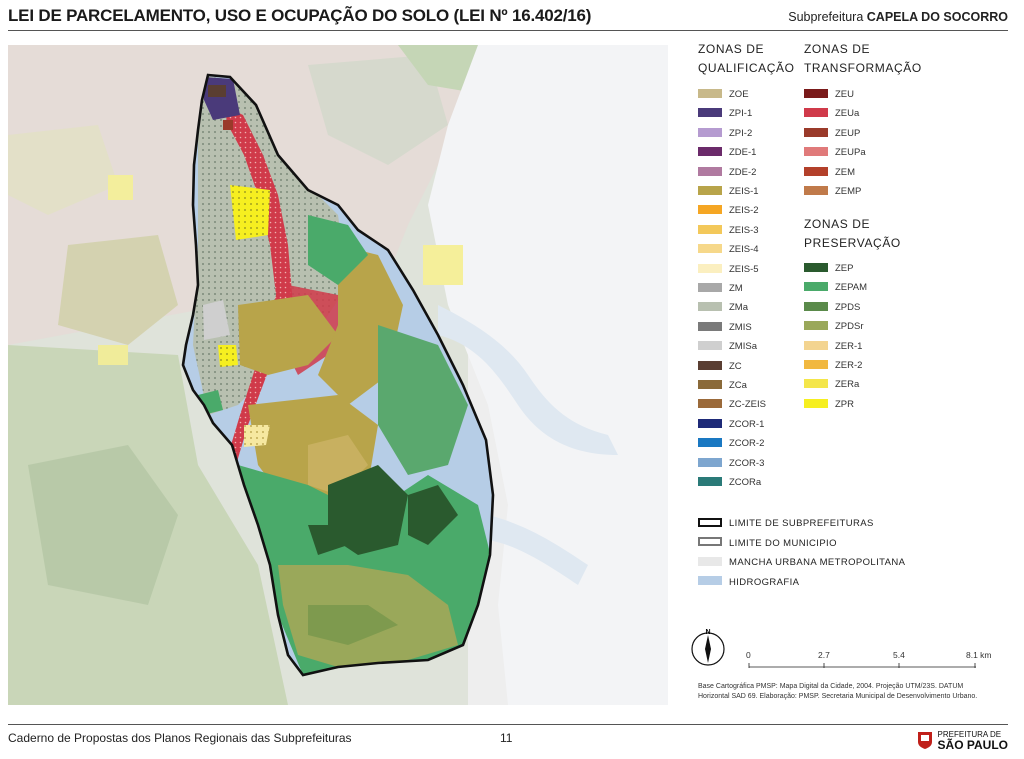 The image size is (1024, 759). I want to click on legend-heading-qualificacao: ZONAS DE QUALIFICAÇÃO, so click(746, 59).